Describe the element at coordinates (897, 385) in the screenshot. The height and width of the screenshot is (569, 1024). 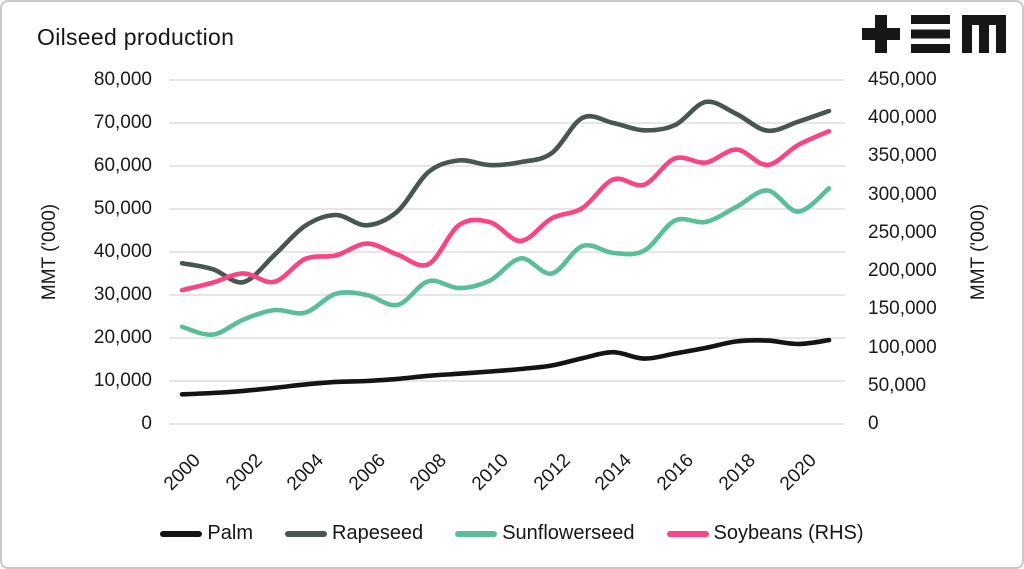
I see `y-axis-right-tick-label: 50,000` at that location.